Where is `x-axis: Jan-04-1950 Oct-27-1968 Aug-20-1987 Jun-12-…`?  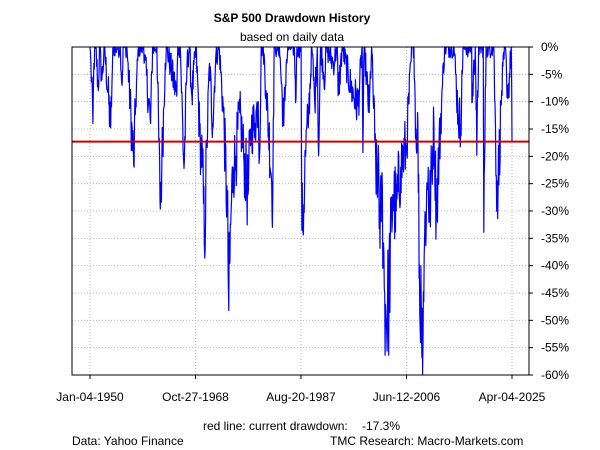 x-axis: Jan-04-1950 Oct-27-1968 Aug-20-1987 Jun-12-… is located at coordinates (301, 389).